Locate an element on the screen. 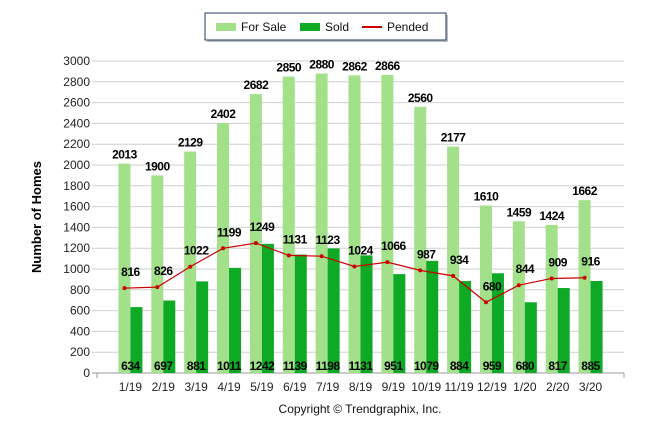 This screenshot has width=646, height=434. x-tick-label: 8/19 is located at coordinates (361, 387).